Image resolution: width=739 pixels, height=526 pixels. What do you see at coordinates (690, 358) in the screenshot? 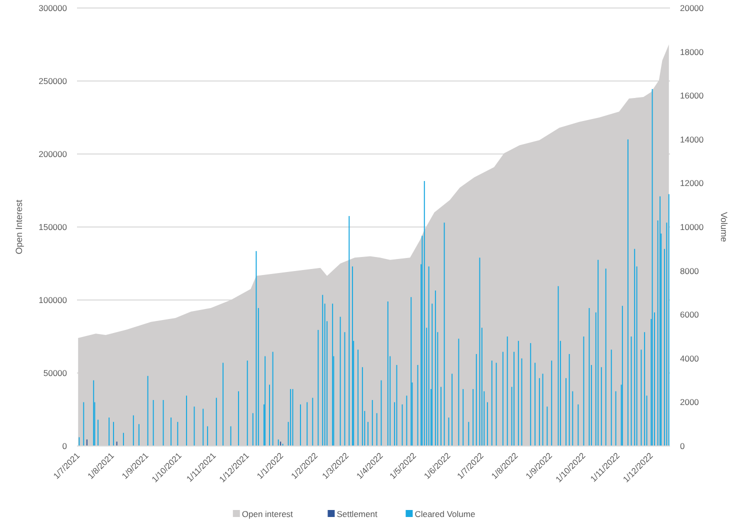
I see `y2-tick-label: 4000` at bounding box center [690, 358].